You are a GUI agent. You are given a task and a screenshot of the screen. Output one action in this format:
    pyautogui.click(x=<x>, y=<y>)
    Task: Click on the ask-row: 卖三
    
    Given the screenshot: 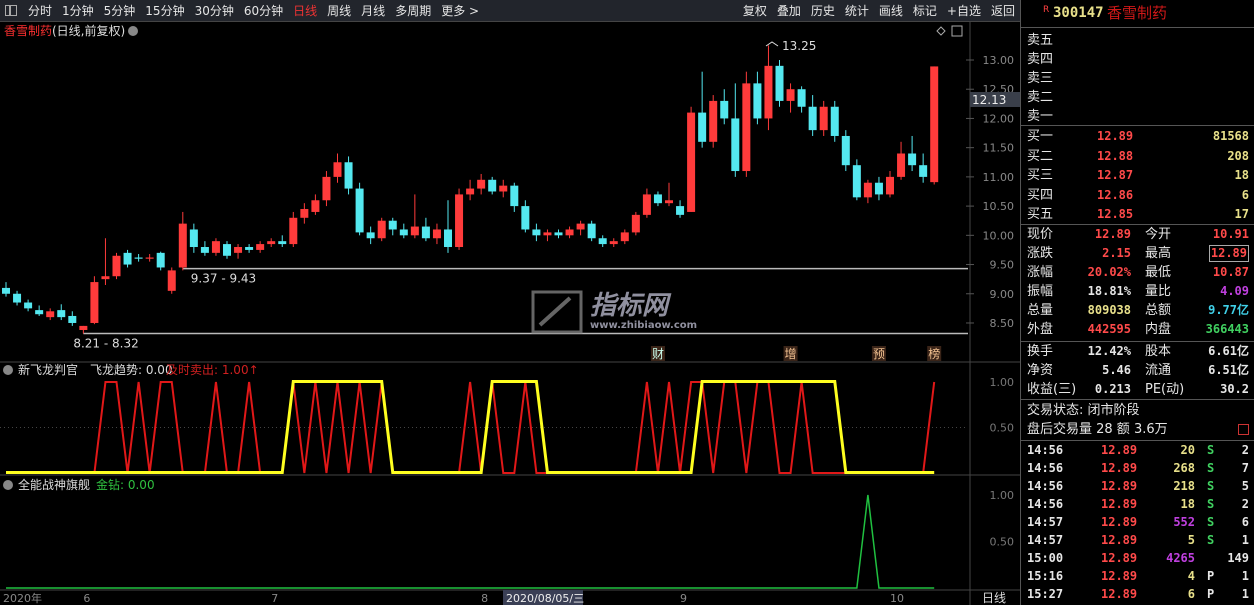 What is the action you would take?
    pyautogui.click(x=1137, y=78)
    